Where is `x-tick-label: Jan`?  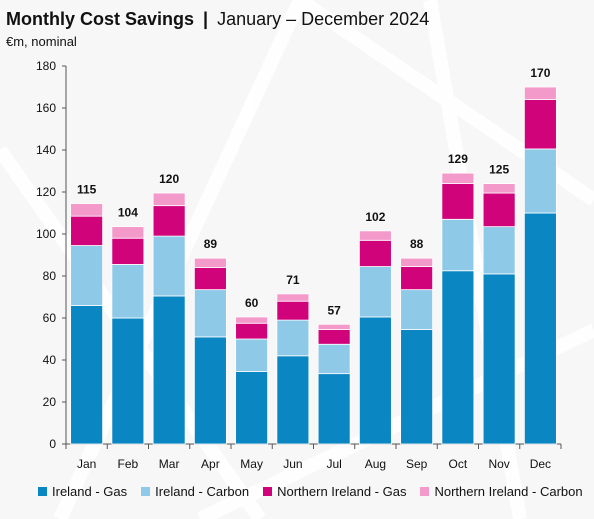
x-tick-label: Jan is located at coordinates (86, 464).